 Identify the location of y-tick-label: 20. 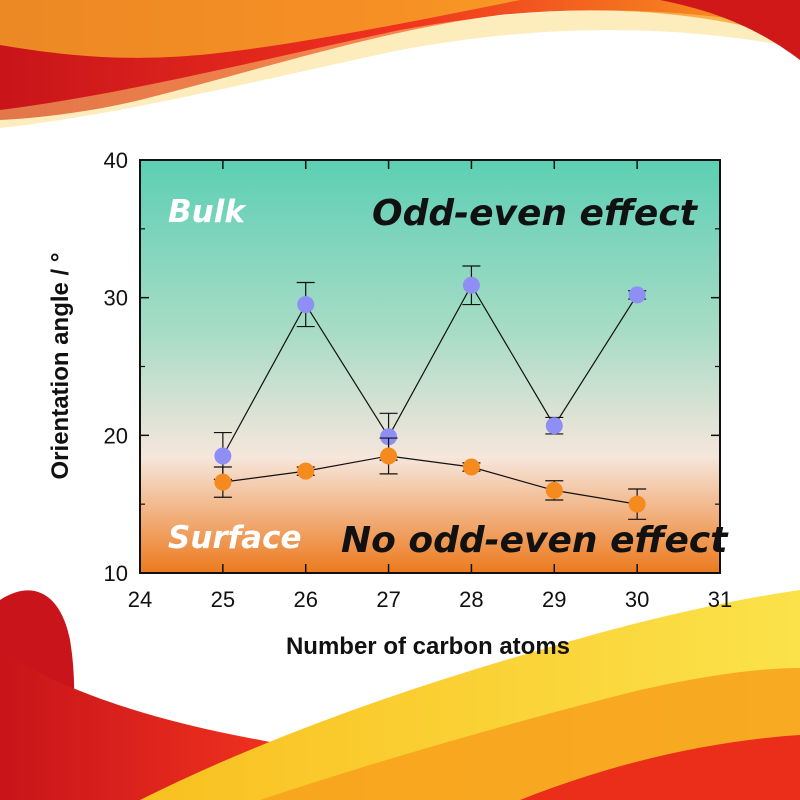
(116, 435).